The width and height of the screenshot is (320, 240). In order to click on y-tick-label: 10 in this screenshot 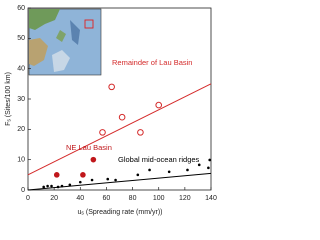, I will do `click(21, 160)`.